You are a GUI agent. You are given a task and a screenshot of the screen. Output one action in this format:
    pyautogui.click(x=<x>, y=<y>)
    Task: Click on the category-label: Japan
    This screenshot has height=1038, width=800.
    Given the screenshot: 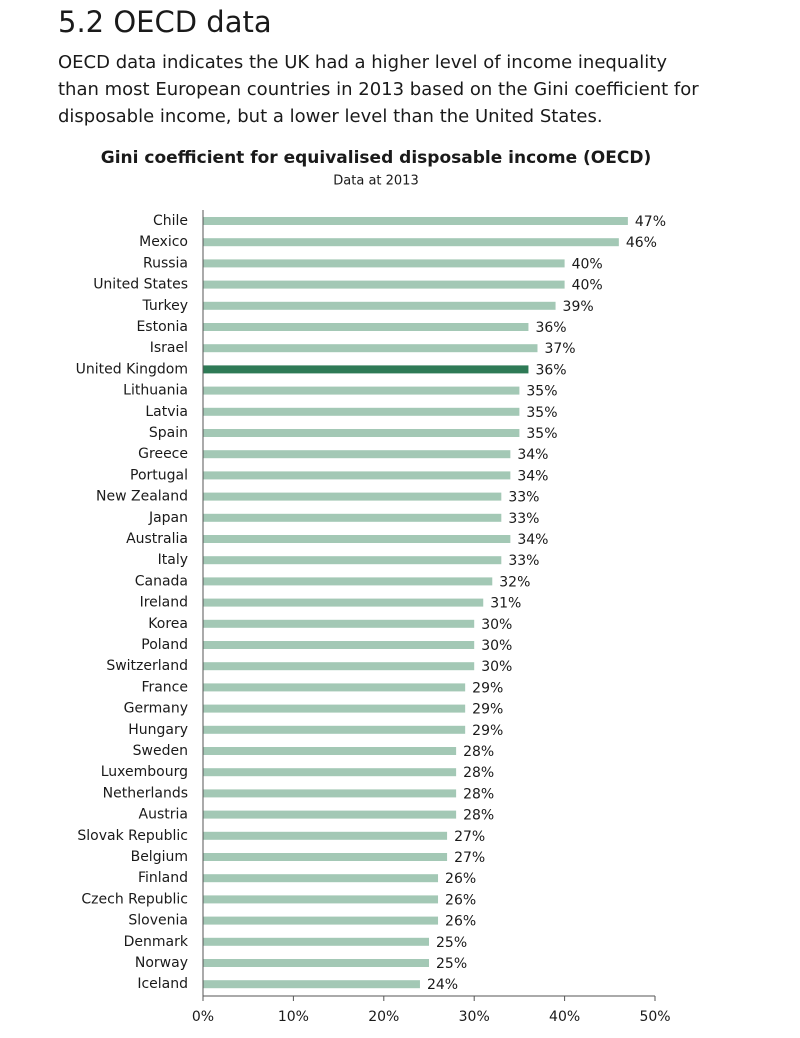 What is the action you would take?
    pyautogui.click(x=168, y=518)
    